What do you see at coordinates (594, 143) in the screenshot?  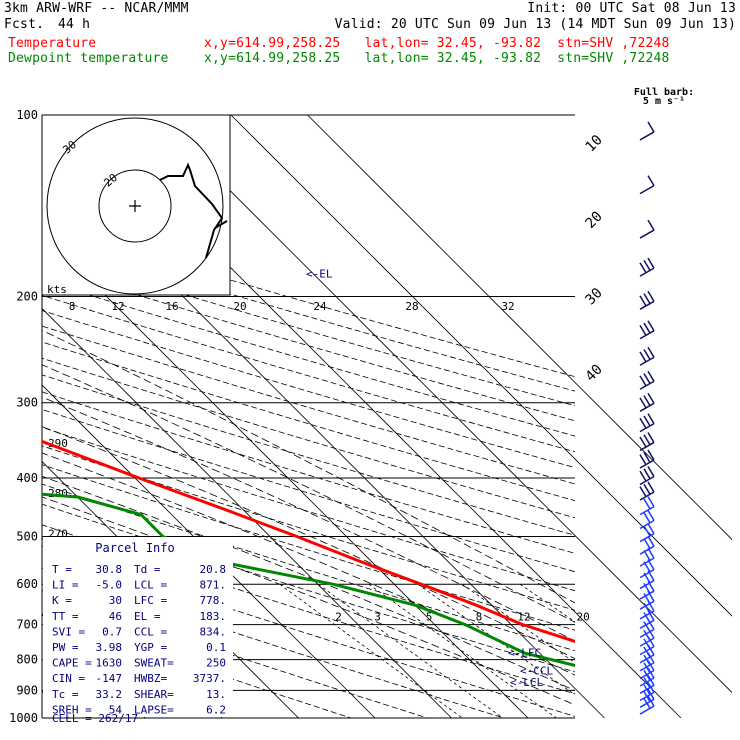 I see `isotherm-label: 10` at bounding box center [594, 143].